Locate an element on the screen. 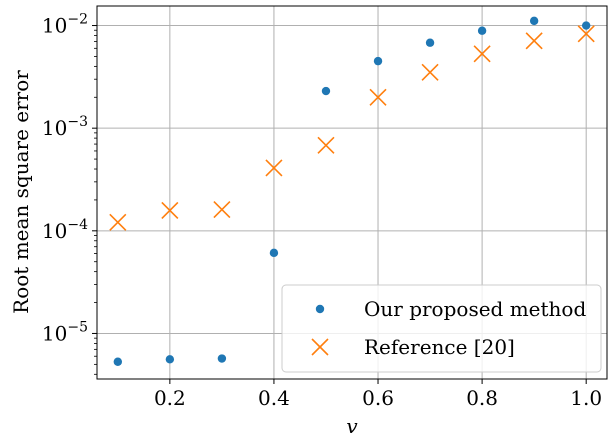 Image resolution: width=613 pixels, height=439 pixels. x-tick-label: 1.0 is located at coordinates (586, 398).